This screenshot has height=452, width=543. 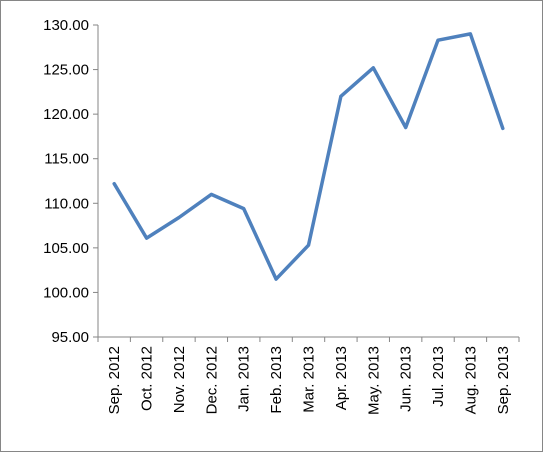 I want to click on y-tick-label: 95.00, so click(x=70, y=337).